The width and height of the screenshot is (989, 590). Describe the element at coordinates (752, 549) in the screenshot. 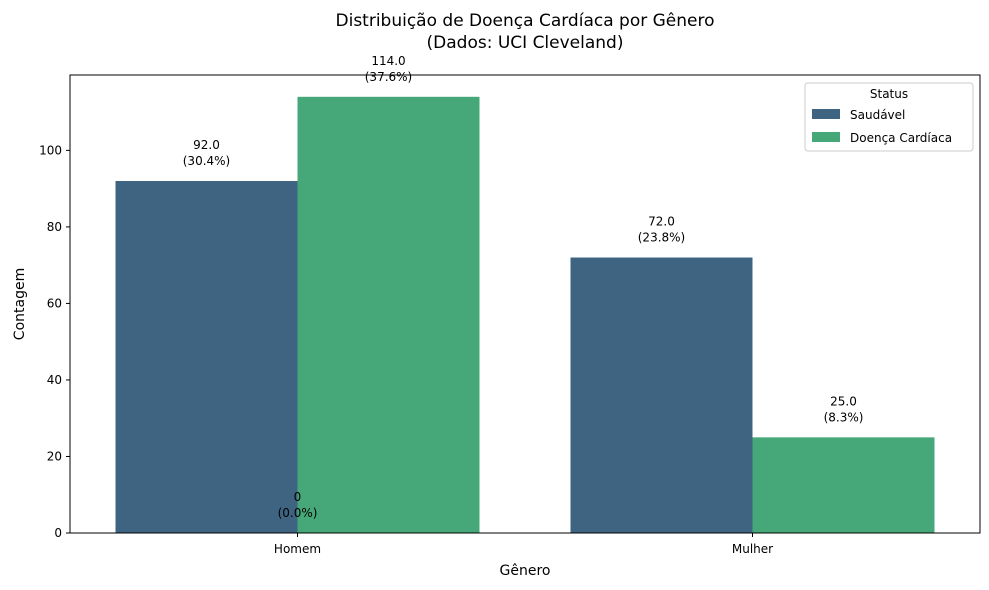

I see `x-tick-label-mulher: Mulher` at that location.